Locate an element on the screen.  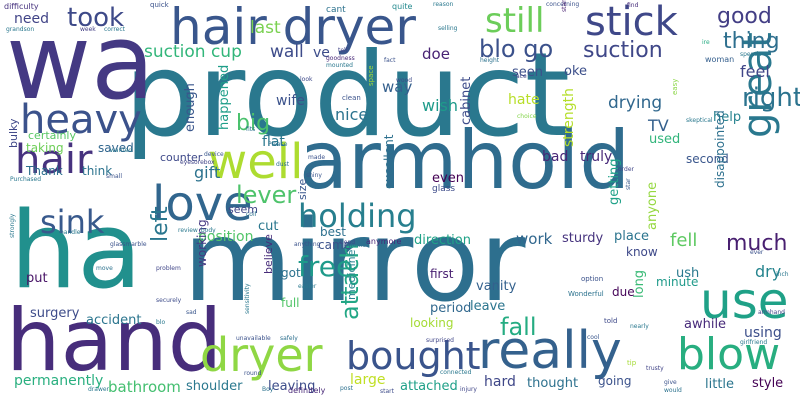
cloud-word: dry is located at coordinates (768, 271).